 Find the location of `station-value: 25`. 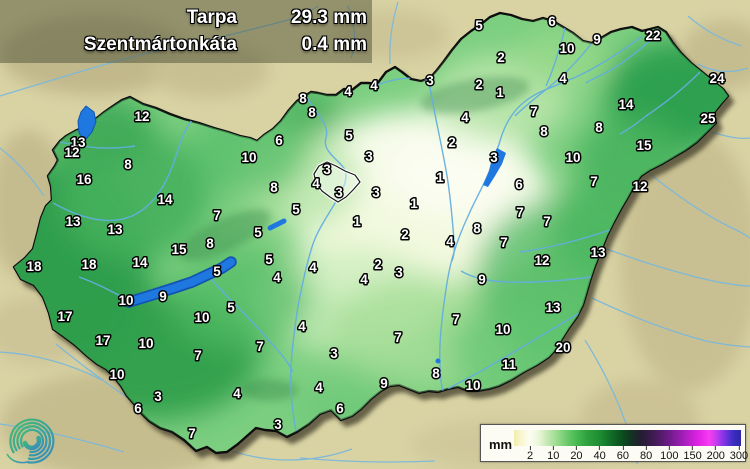

station-value: 25 is located at coordinates (708, 118).